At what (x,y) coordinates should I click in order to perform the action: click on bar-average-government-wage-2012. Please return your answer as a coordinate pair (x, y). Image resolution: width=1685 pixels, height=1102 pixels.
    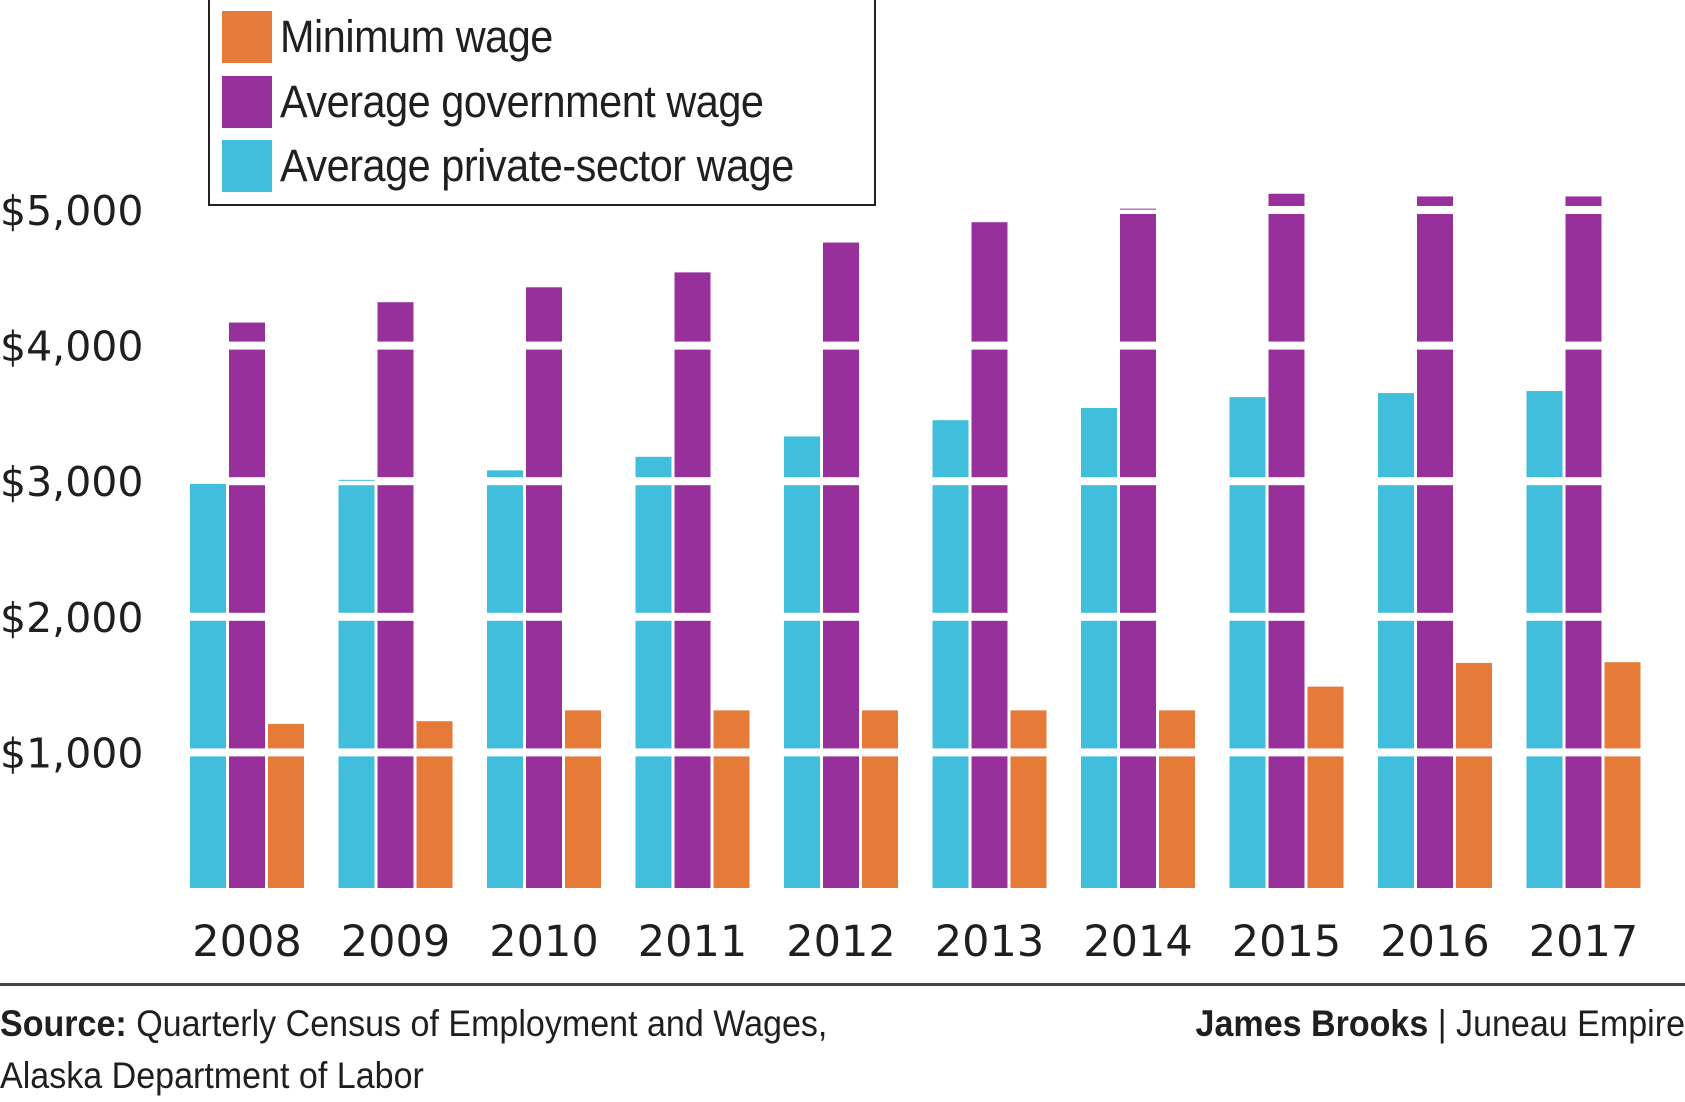
    Looking at the image, I should click on (841, 565).